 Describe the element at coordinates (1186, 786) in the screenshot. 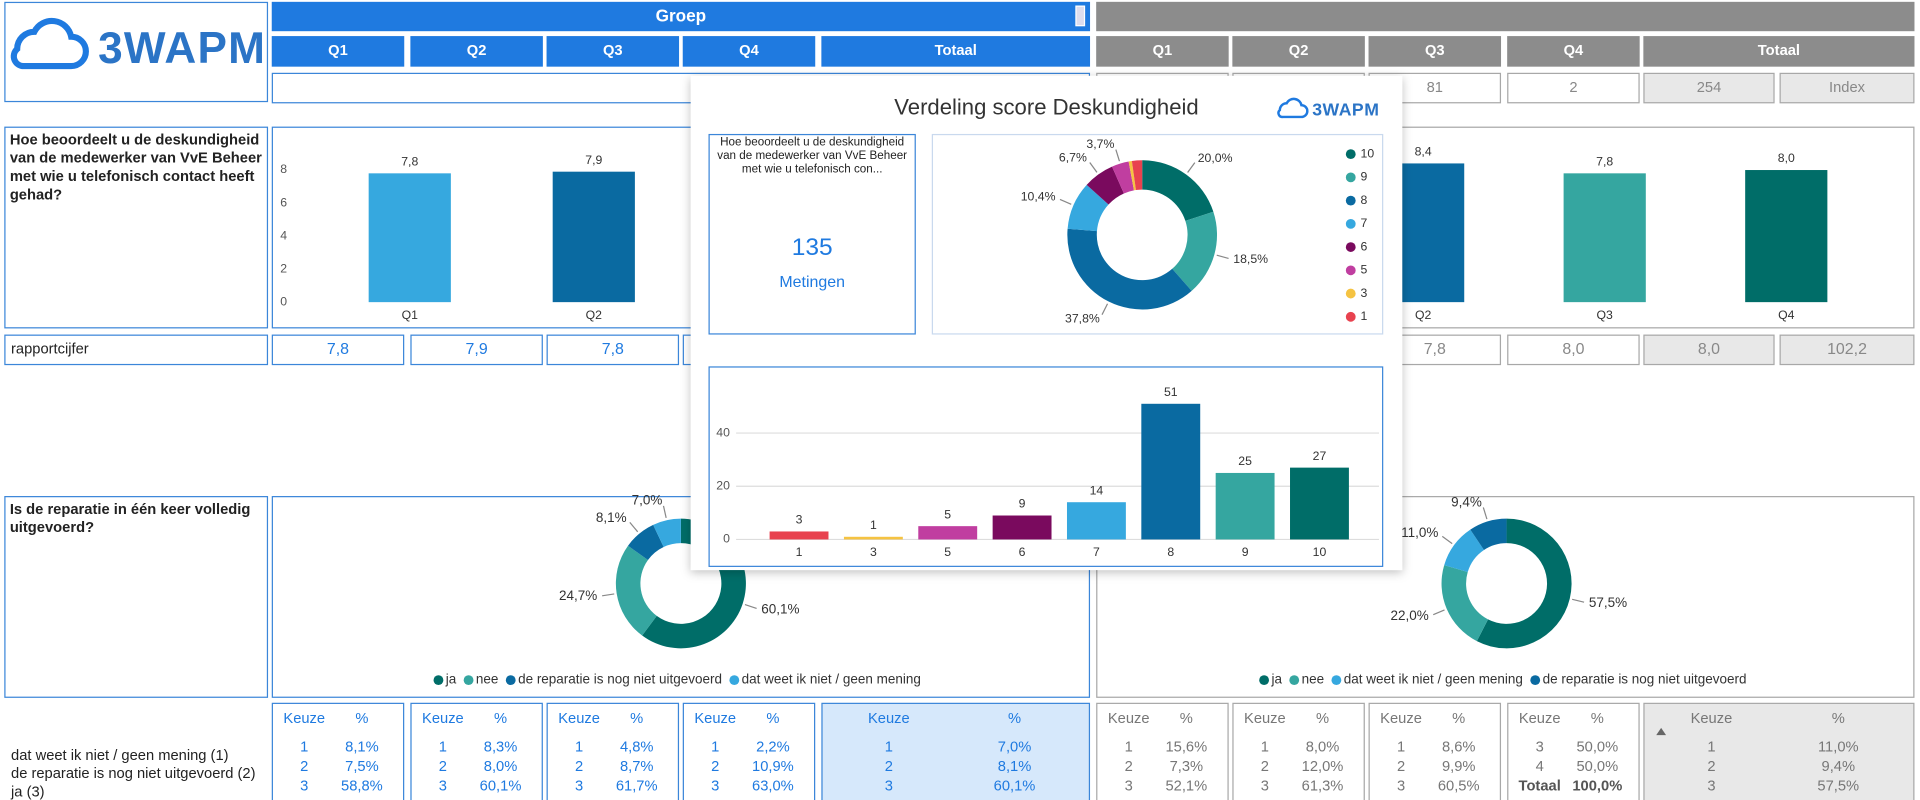

I see `table-cell: 52,1%` at that location.